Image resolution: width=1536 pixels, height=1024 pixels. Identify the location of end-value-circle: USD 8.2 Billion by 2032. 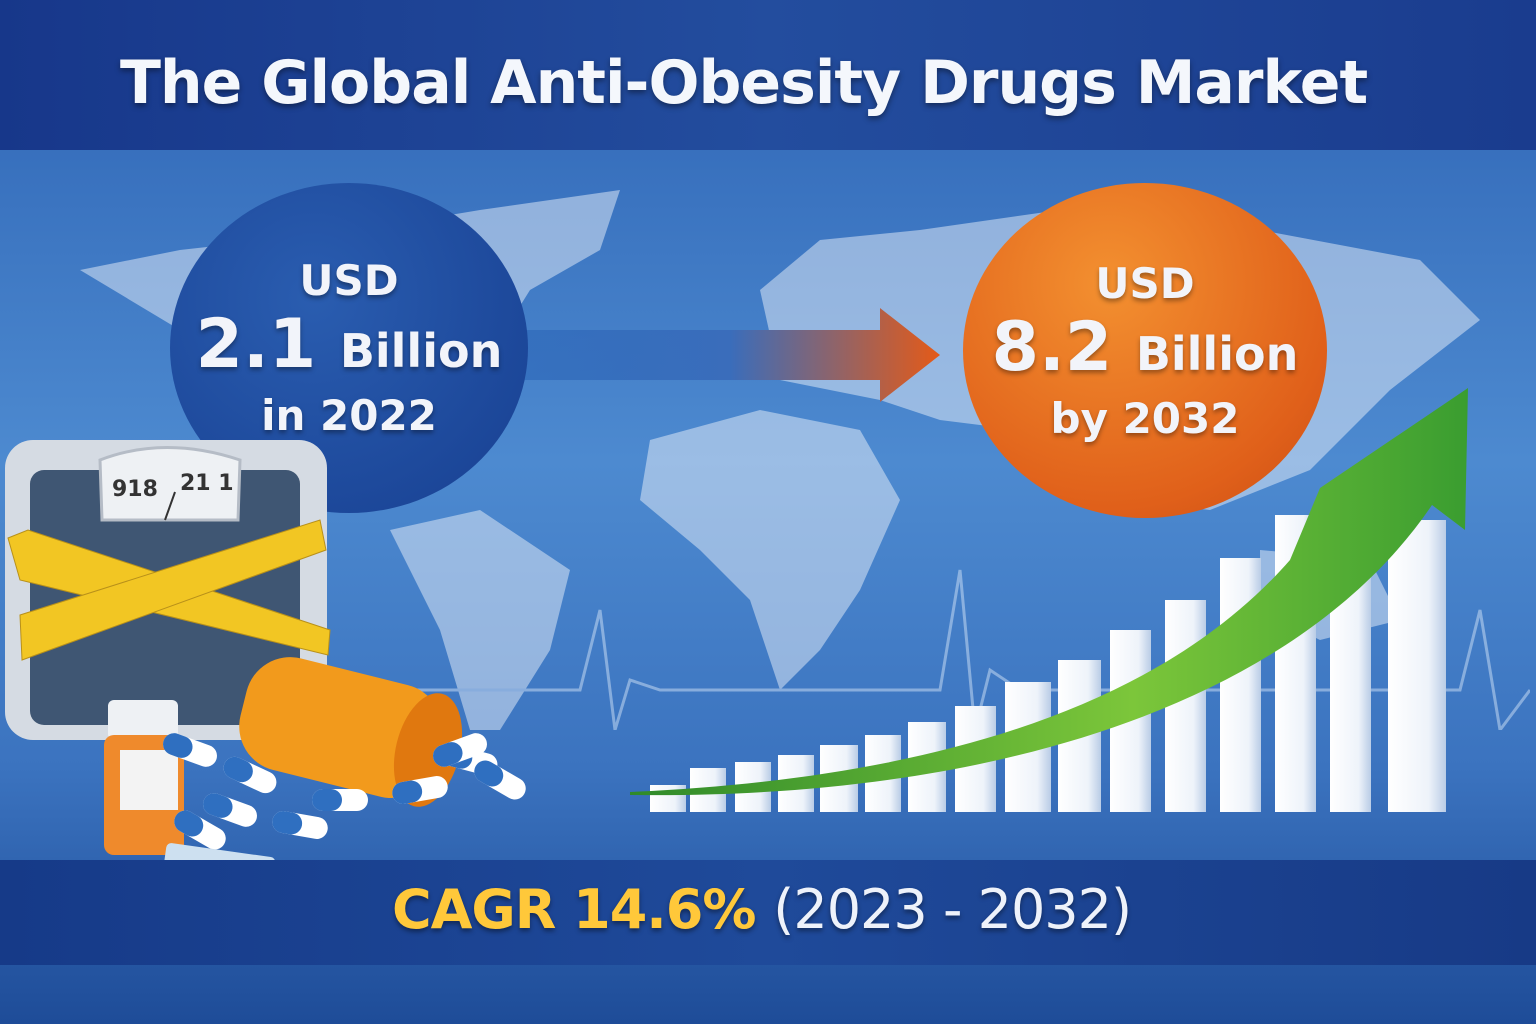
(1145, 350).